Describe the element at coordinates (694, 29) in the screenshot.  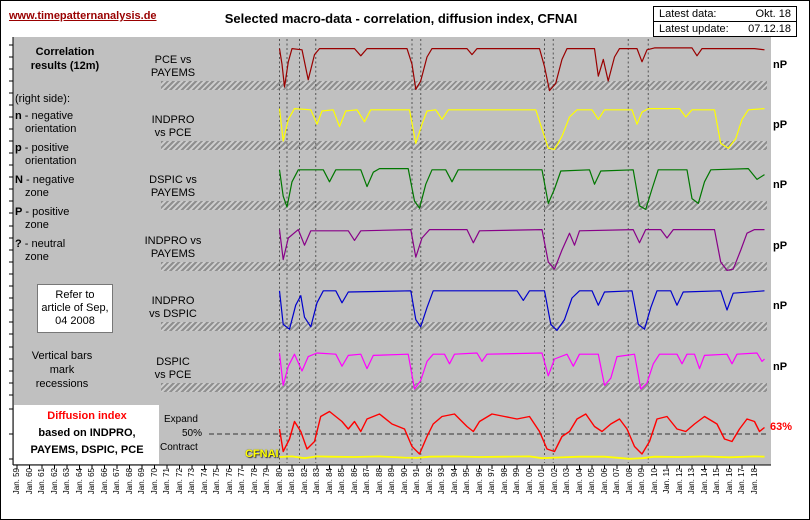
I see `latest-update-label: Latest update:` at that location.